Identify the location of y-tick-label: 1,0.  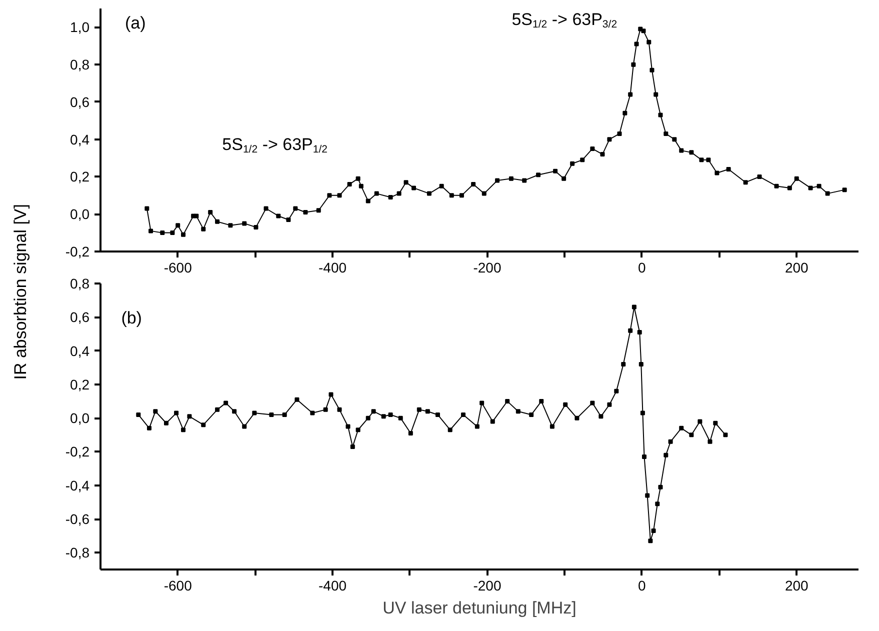
(80, 27).